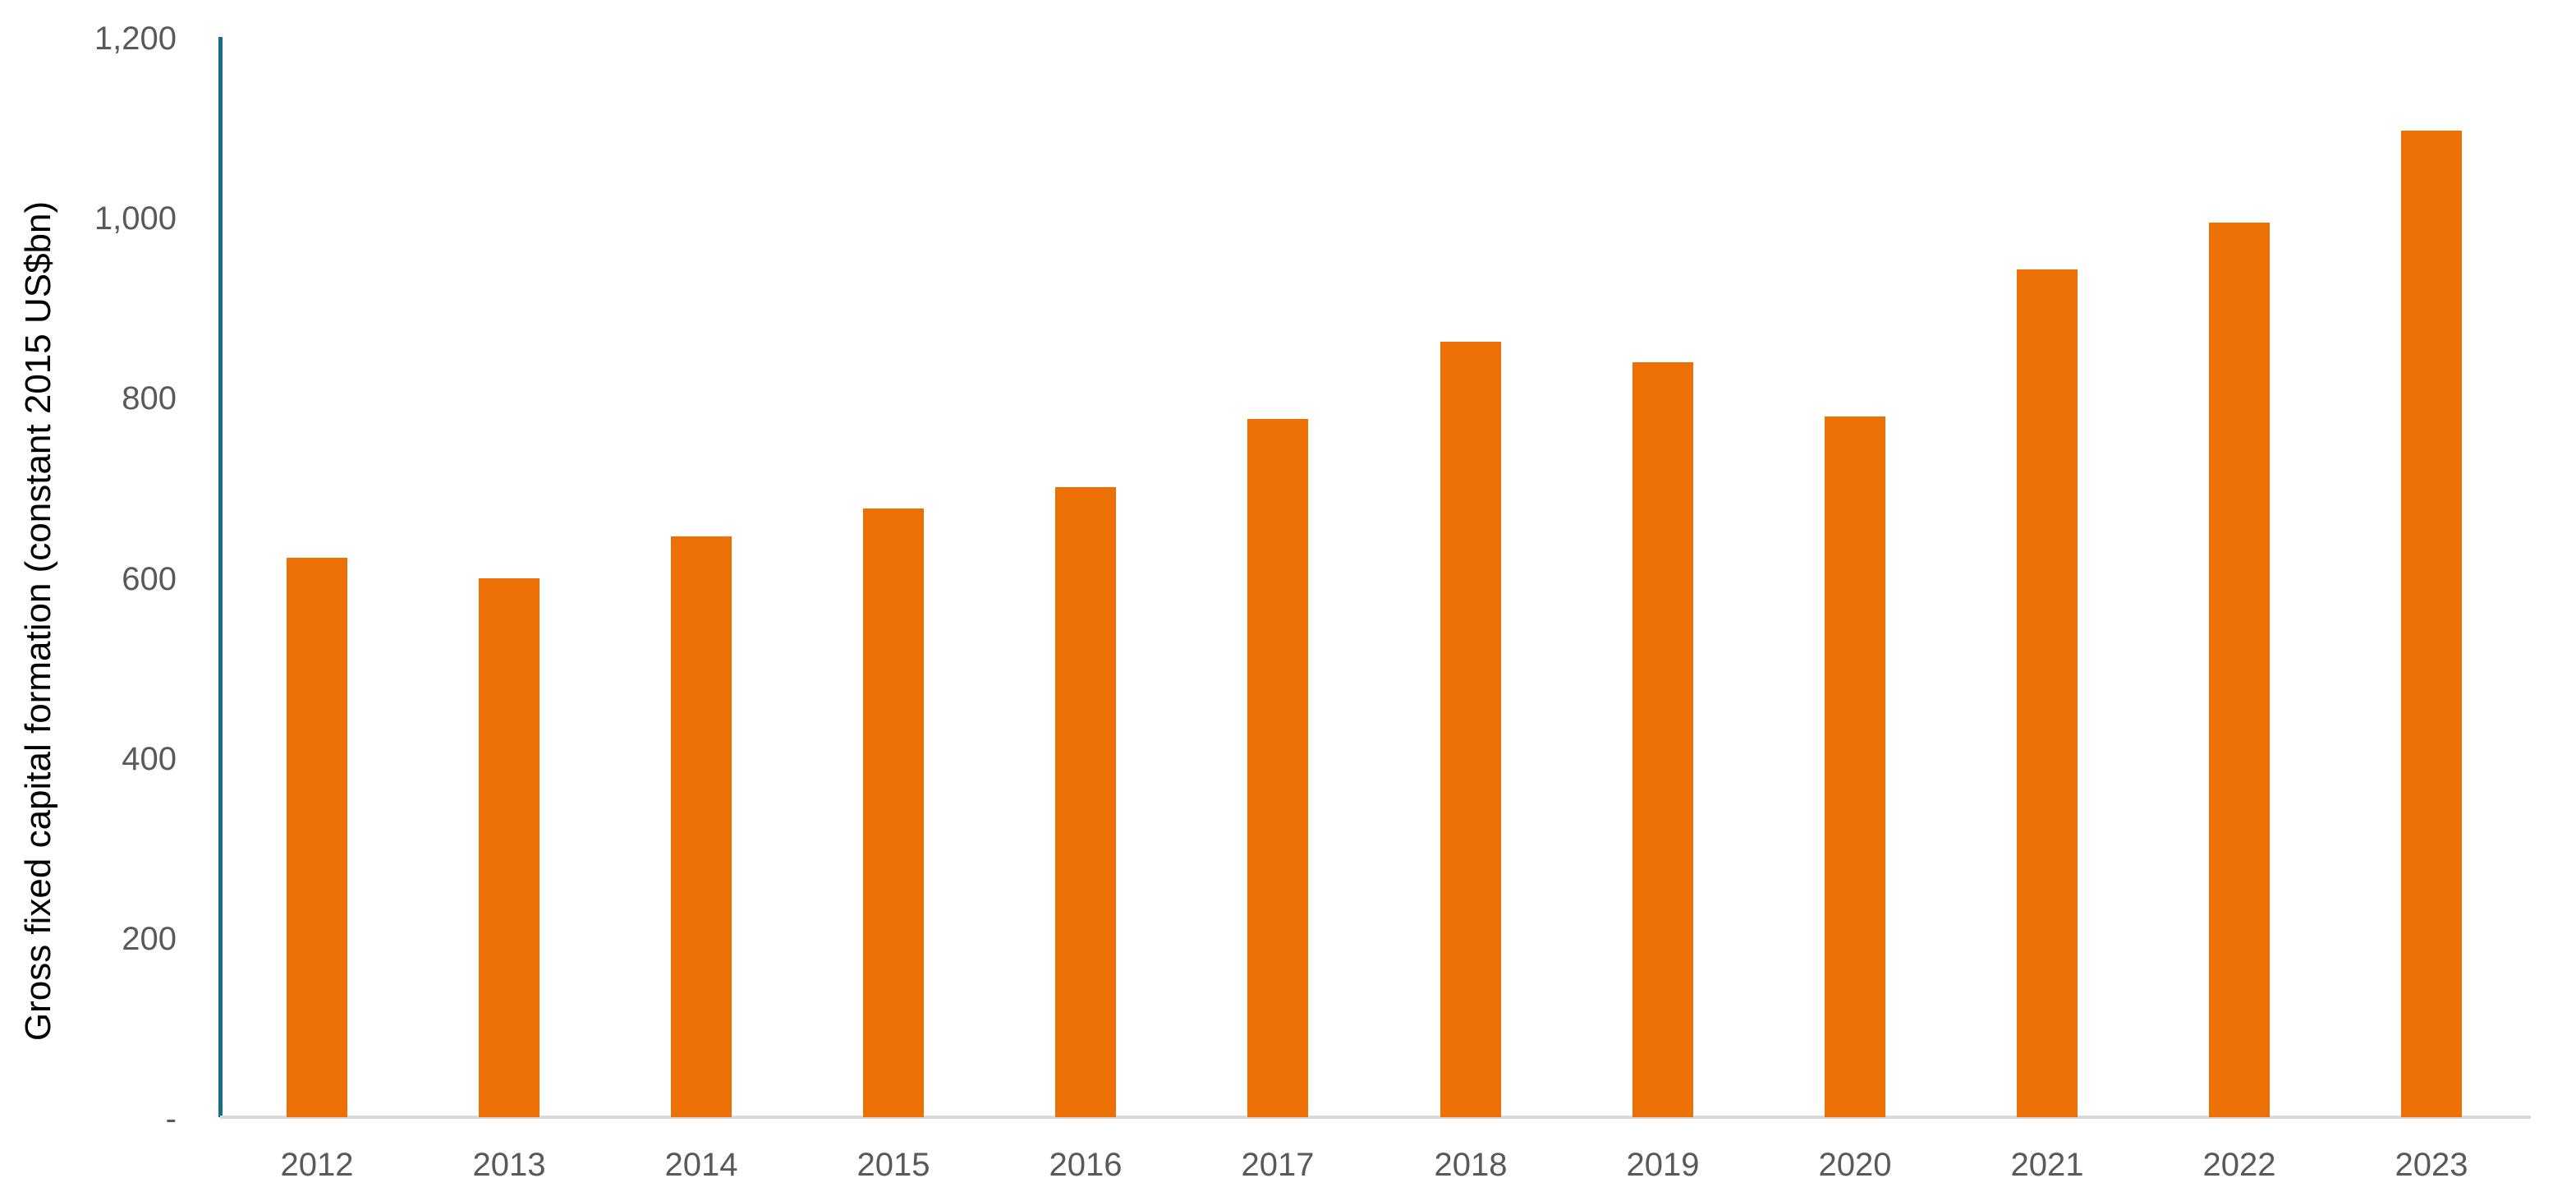 This screenshot has height=1201, width=2576. Describe the element at coordinates (149, 578) in the screenshot. I see `y-tick-label-600: 600` at that location.